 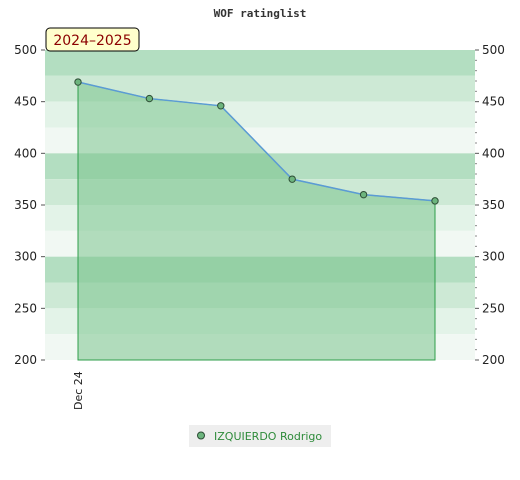 I want to click on y-tick-label-right: 250, so click(x=493, y=308).